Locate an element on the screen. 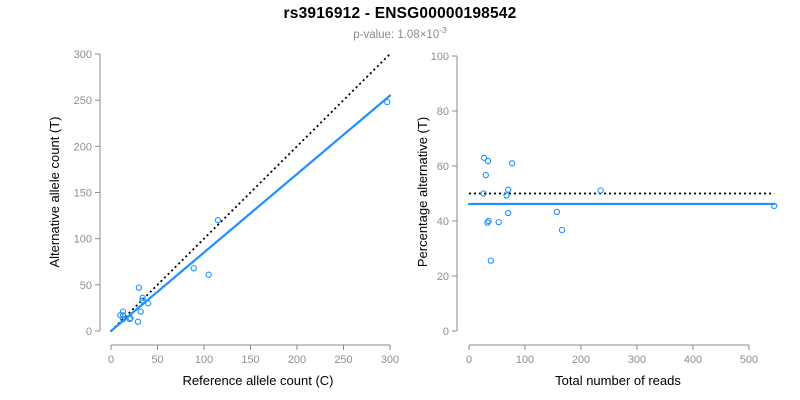 The height and width of the screenshot is (400, 800). x-tick-label: 50 is located at coordinates (157, 360).